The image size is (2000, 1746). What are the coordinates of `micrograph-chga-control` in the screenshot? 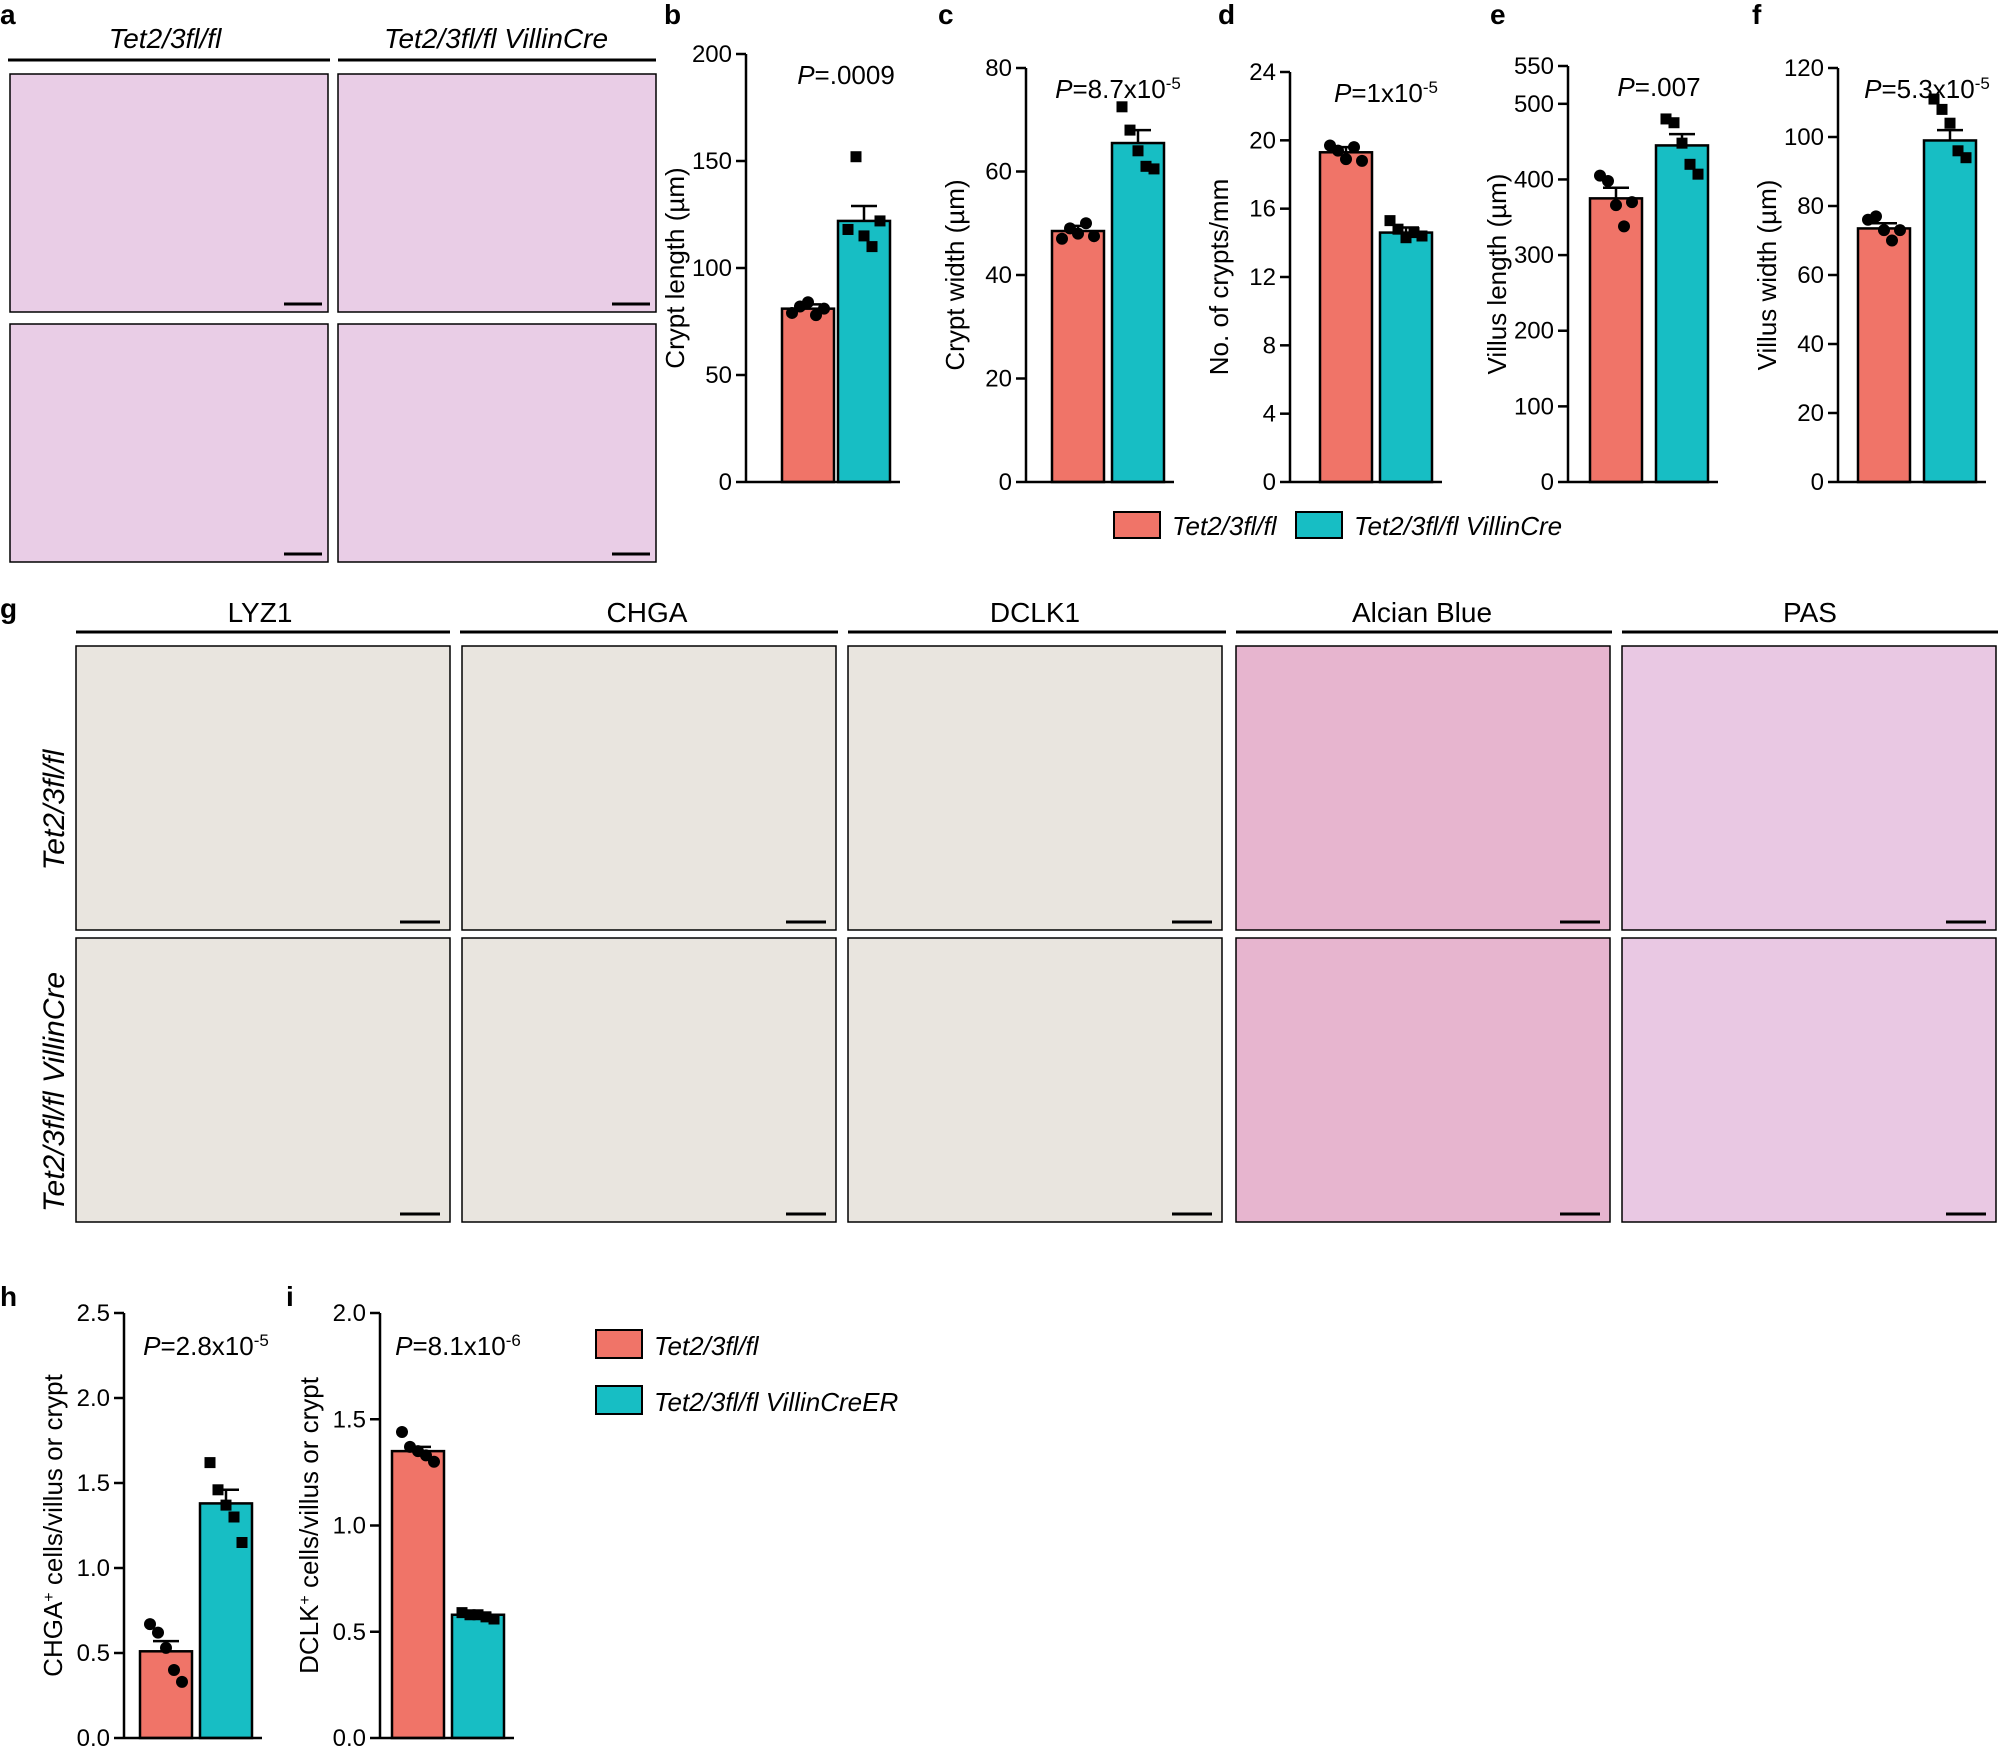 It's located at (649, 788).